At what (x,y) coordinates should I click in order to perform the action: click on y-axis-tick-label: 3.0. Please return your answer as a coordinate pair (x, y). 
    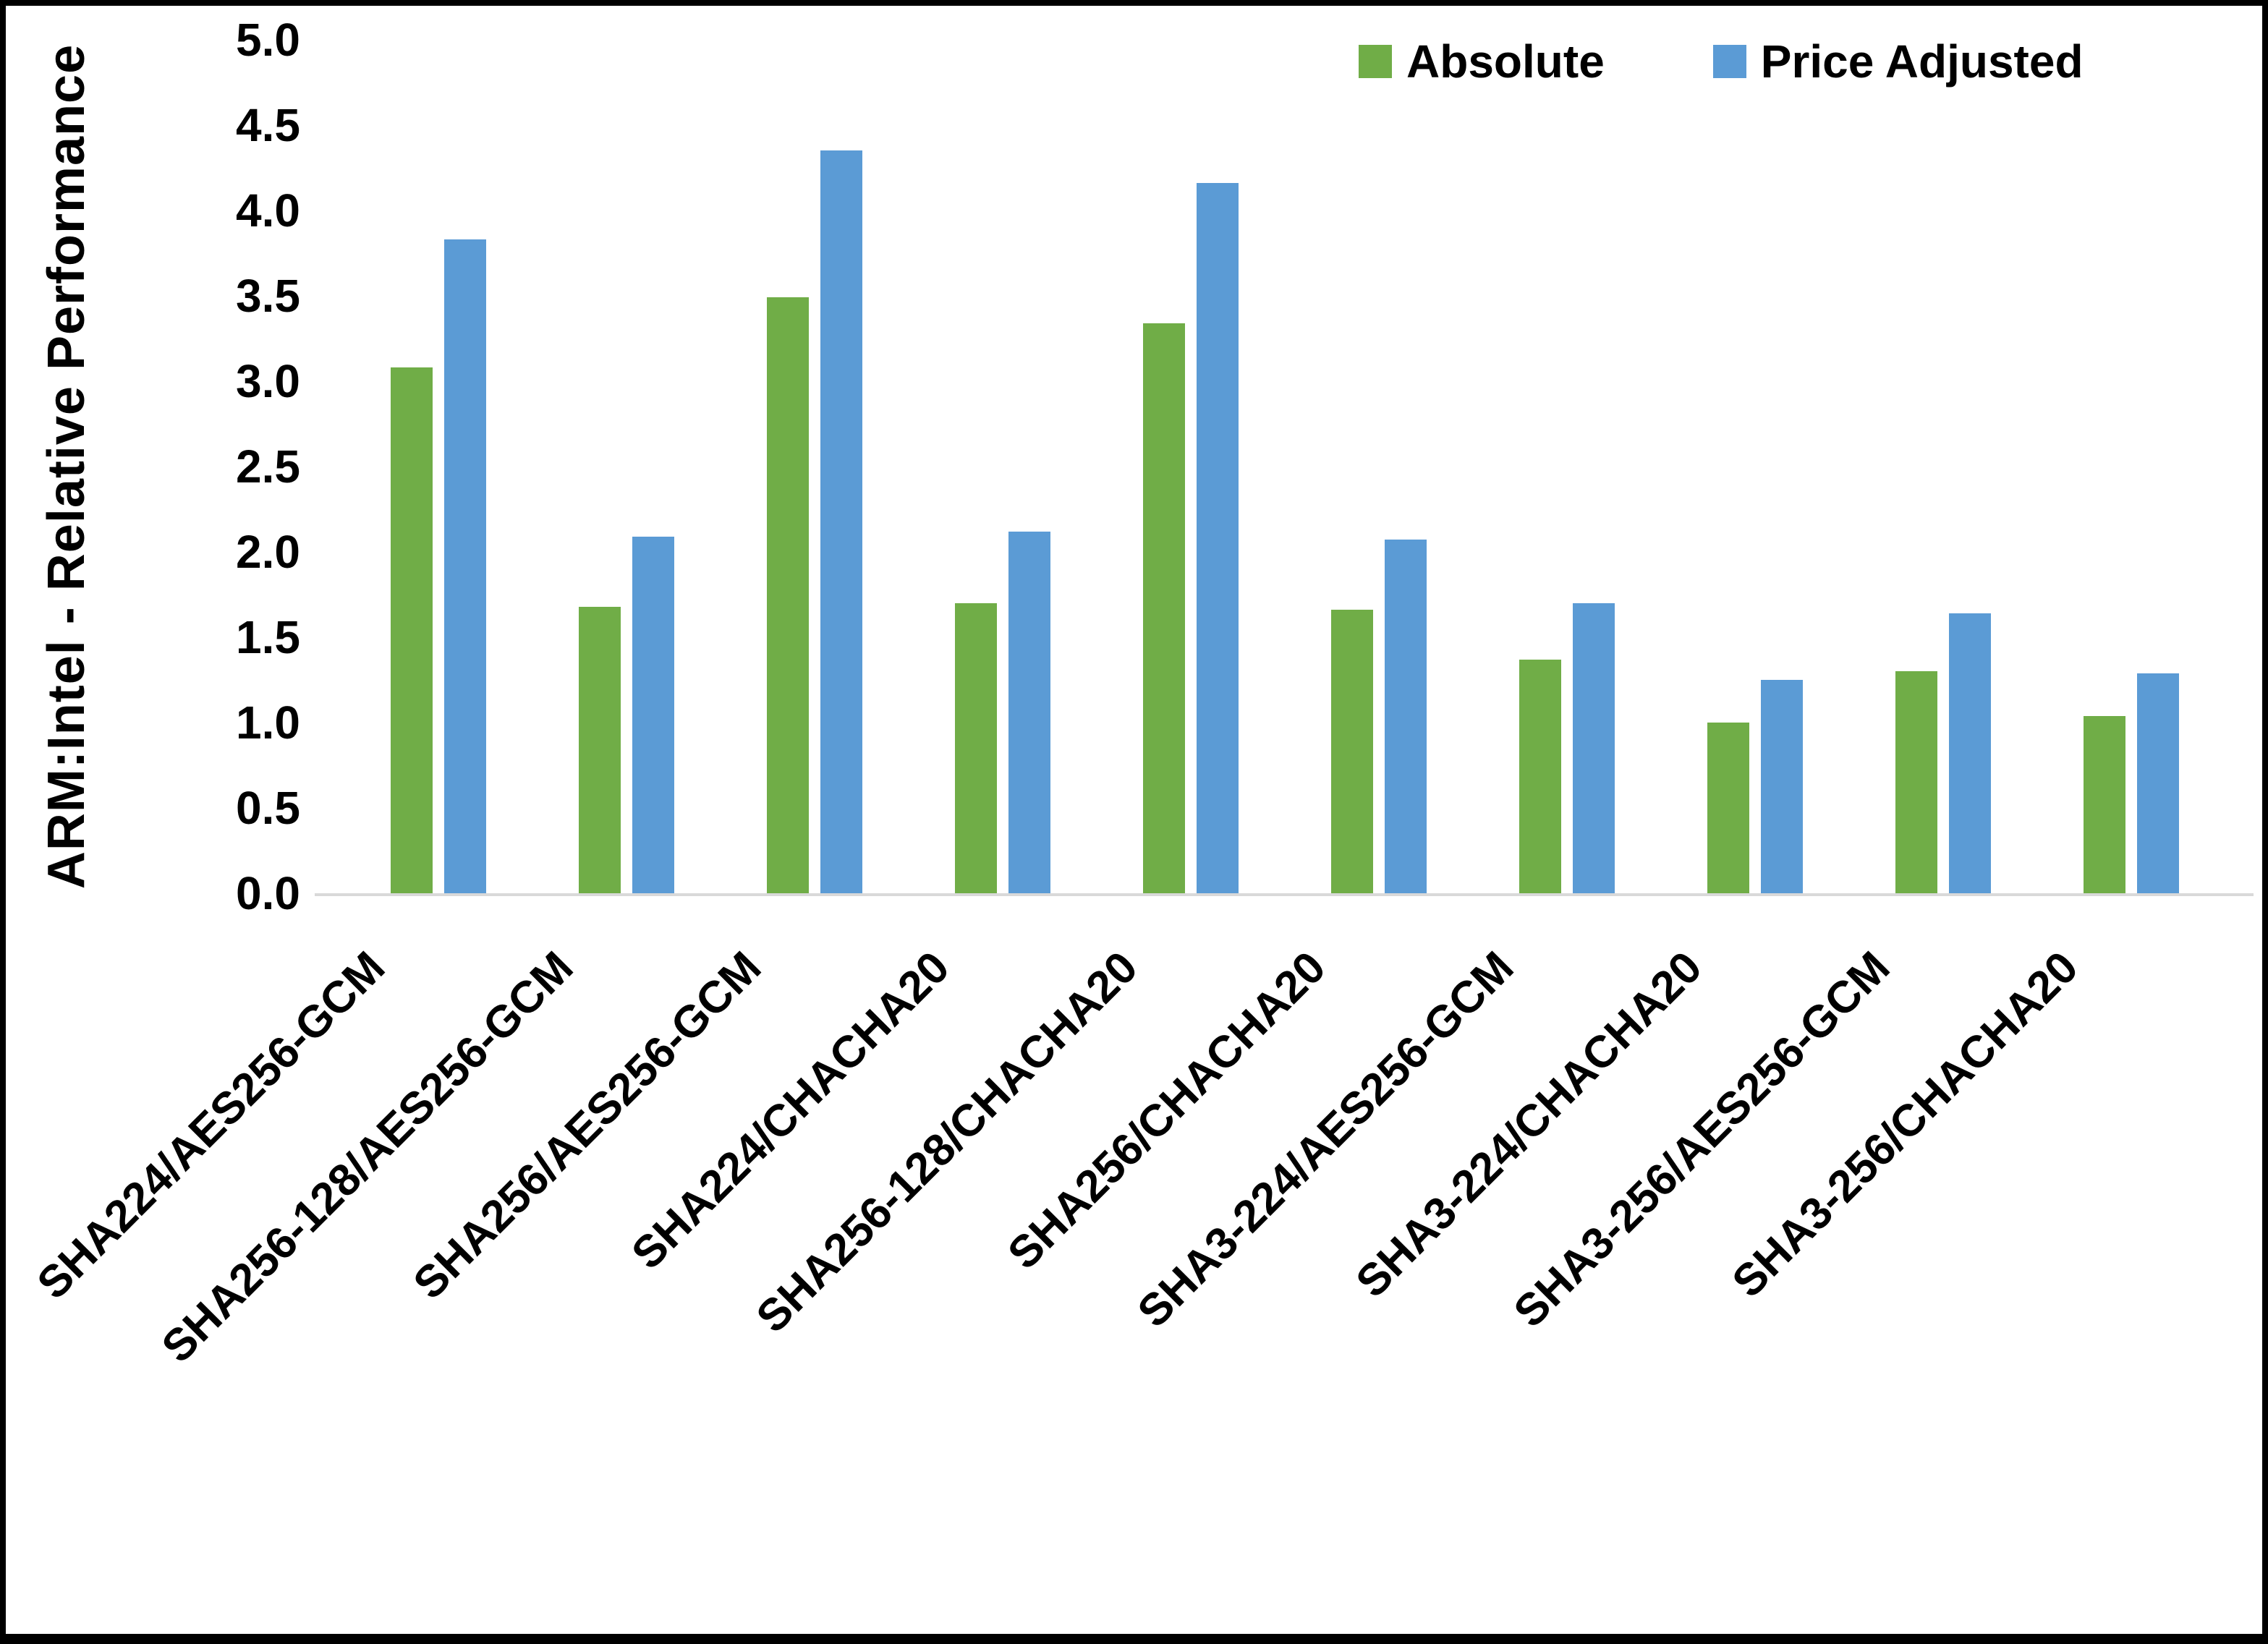
    Looking at the image, I should click on (268, 381).